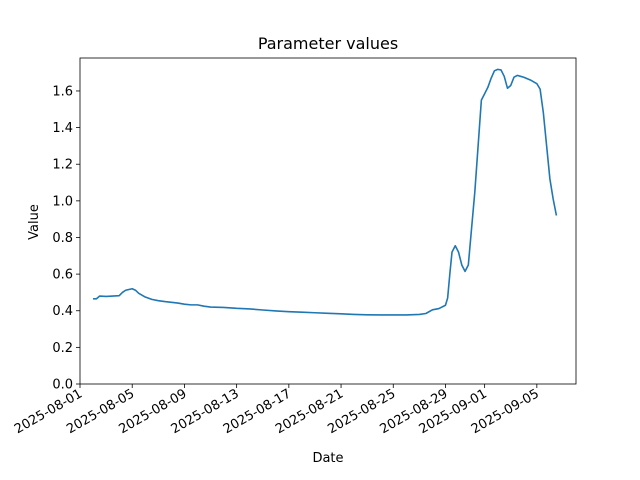 The image size is (640, 480). Describe the element at coordinates (62, 128) in the screenshot. I see `y-tick-label: 1.4` at that location.